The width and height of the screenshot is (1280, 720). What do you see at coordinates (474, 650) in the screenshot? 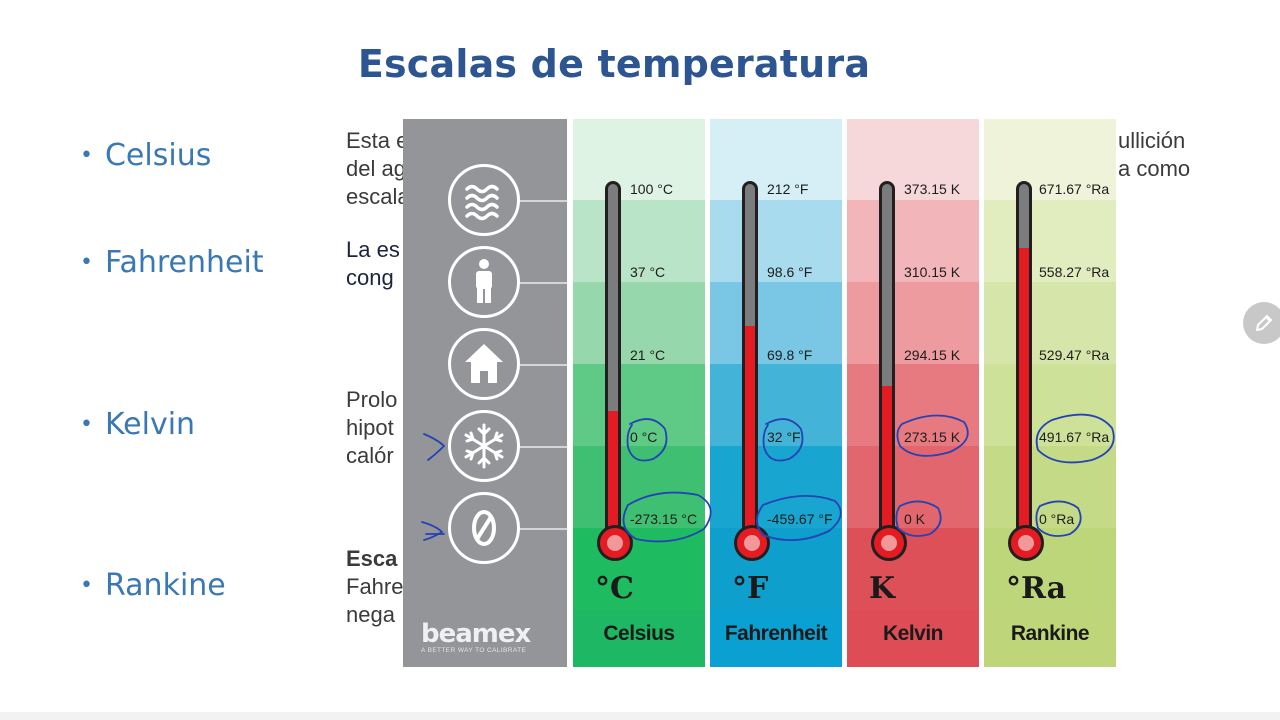
I see `beamex-tagline: A BETTER WAY TO CALIBRATE` at bounding box center [474, 650].